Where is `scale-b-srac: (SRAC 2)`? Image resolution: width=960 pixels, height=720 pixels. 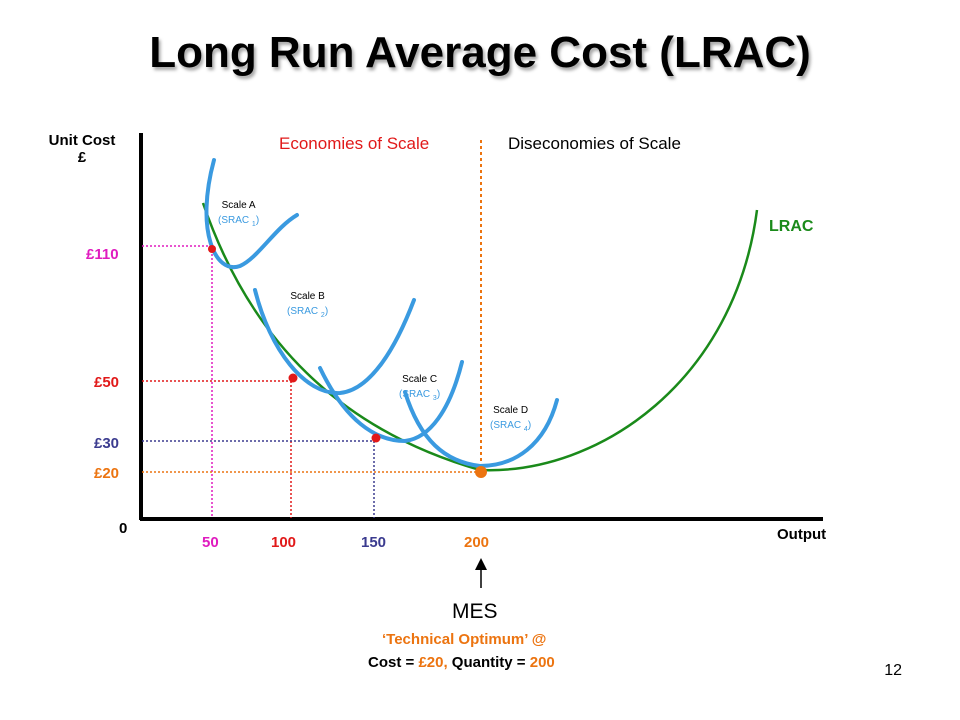 scale-b-srac: (SRAC 2) is located at coordinates (308, 312).